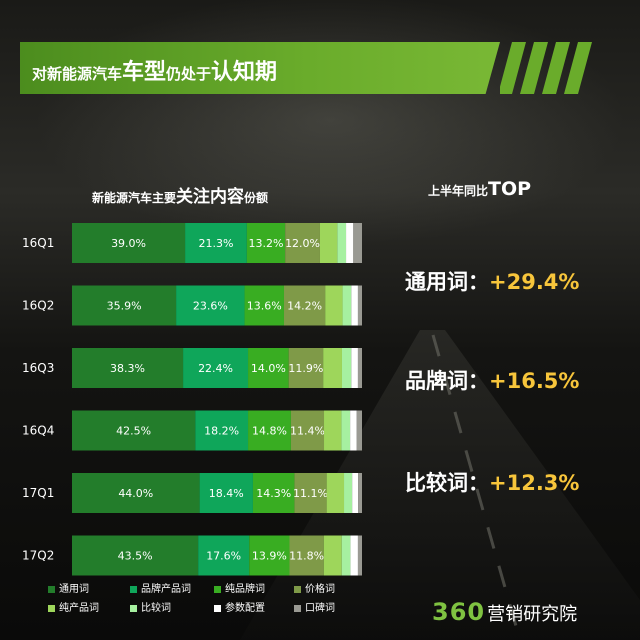 The image size is (640, 640). I want to click on data-label: 18.2%, so click(221, 431).